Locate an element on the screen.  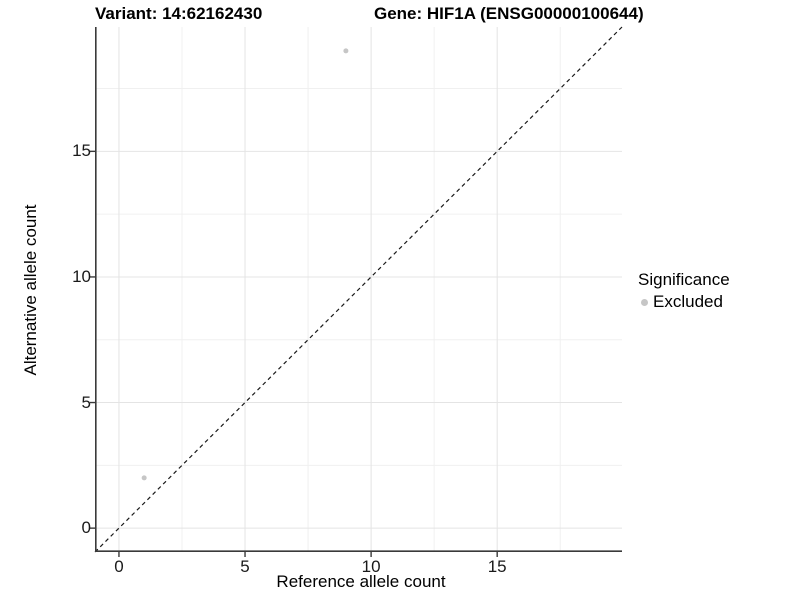
y-tick-label: 10 is located at coordinates (81, 276).